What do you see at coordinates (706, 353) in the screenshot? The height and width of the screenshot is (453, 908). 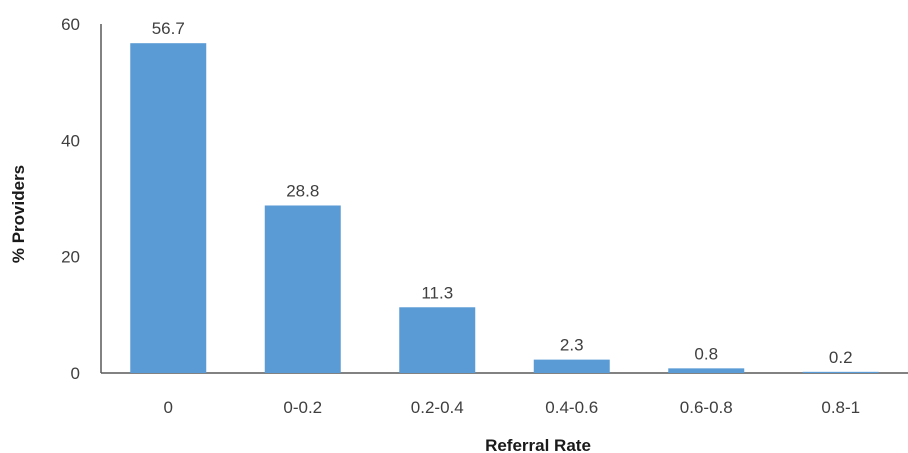 I see `data-label: 0.8` at bounding box center [706, 353].